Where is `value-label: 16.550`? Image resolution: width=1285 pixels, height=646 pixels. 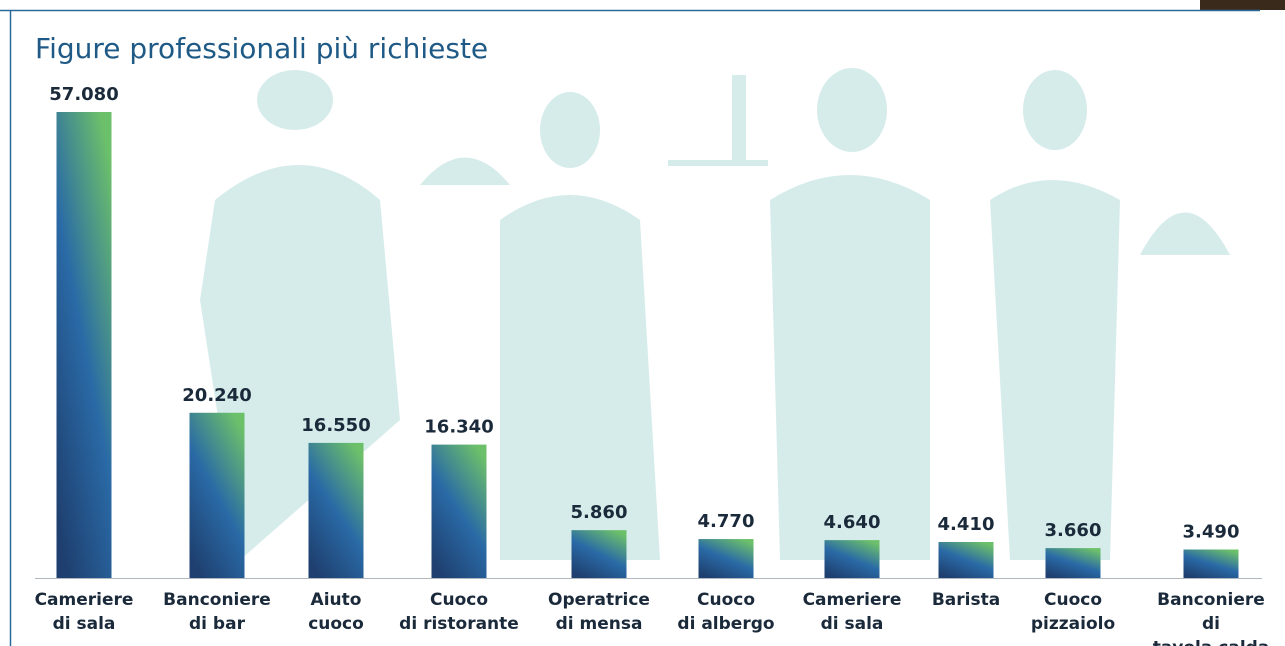 value-label: 16.550 is located at coordinates (335, 425).